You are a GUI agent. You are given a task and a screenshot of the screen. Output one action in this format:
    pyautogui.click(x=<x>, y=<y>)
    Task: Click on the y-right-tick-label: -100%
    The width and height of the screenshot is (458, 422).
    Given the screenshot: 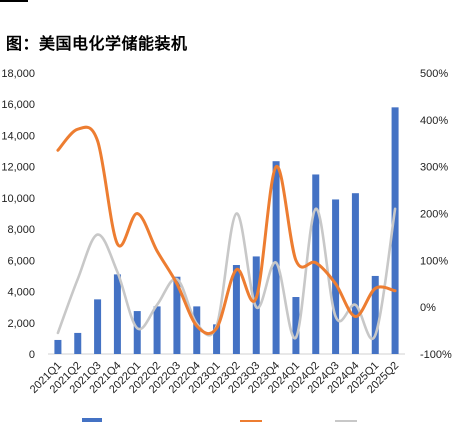 What is the action you would take?
    pyautogui.click(x=436, y=355)
    